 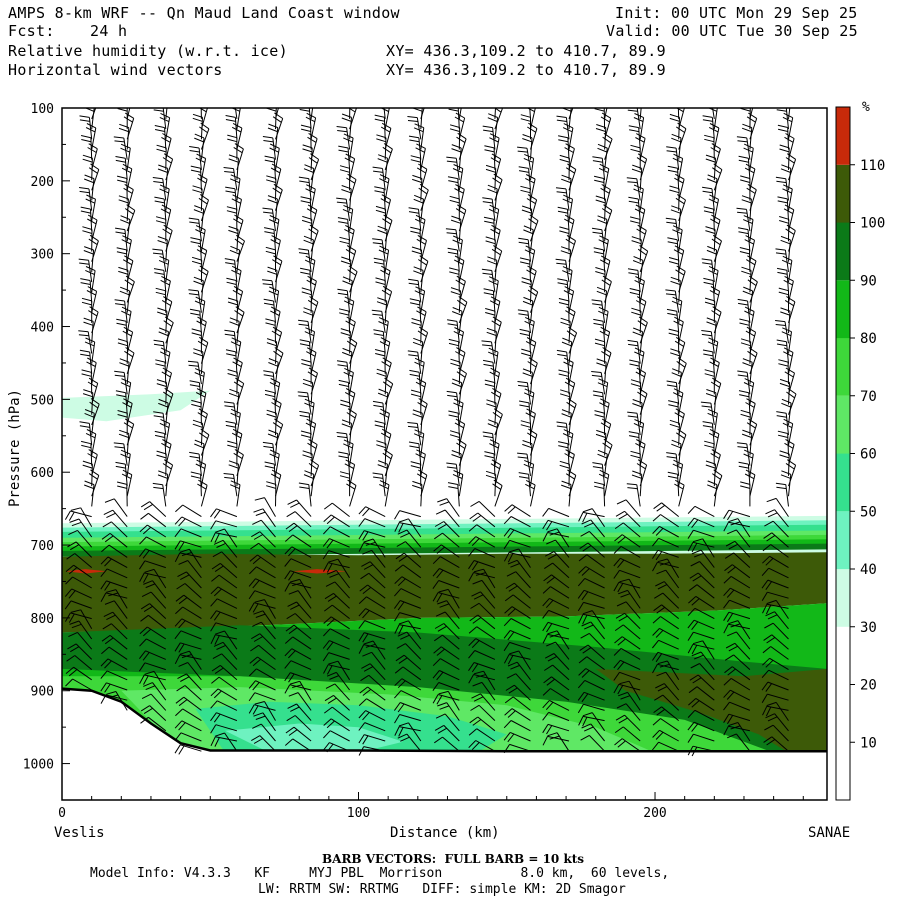 I want to click on colorbar-tick-label: 80, so click(x=868, y=339).